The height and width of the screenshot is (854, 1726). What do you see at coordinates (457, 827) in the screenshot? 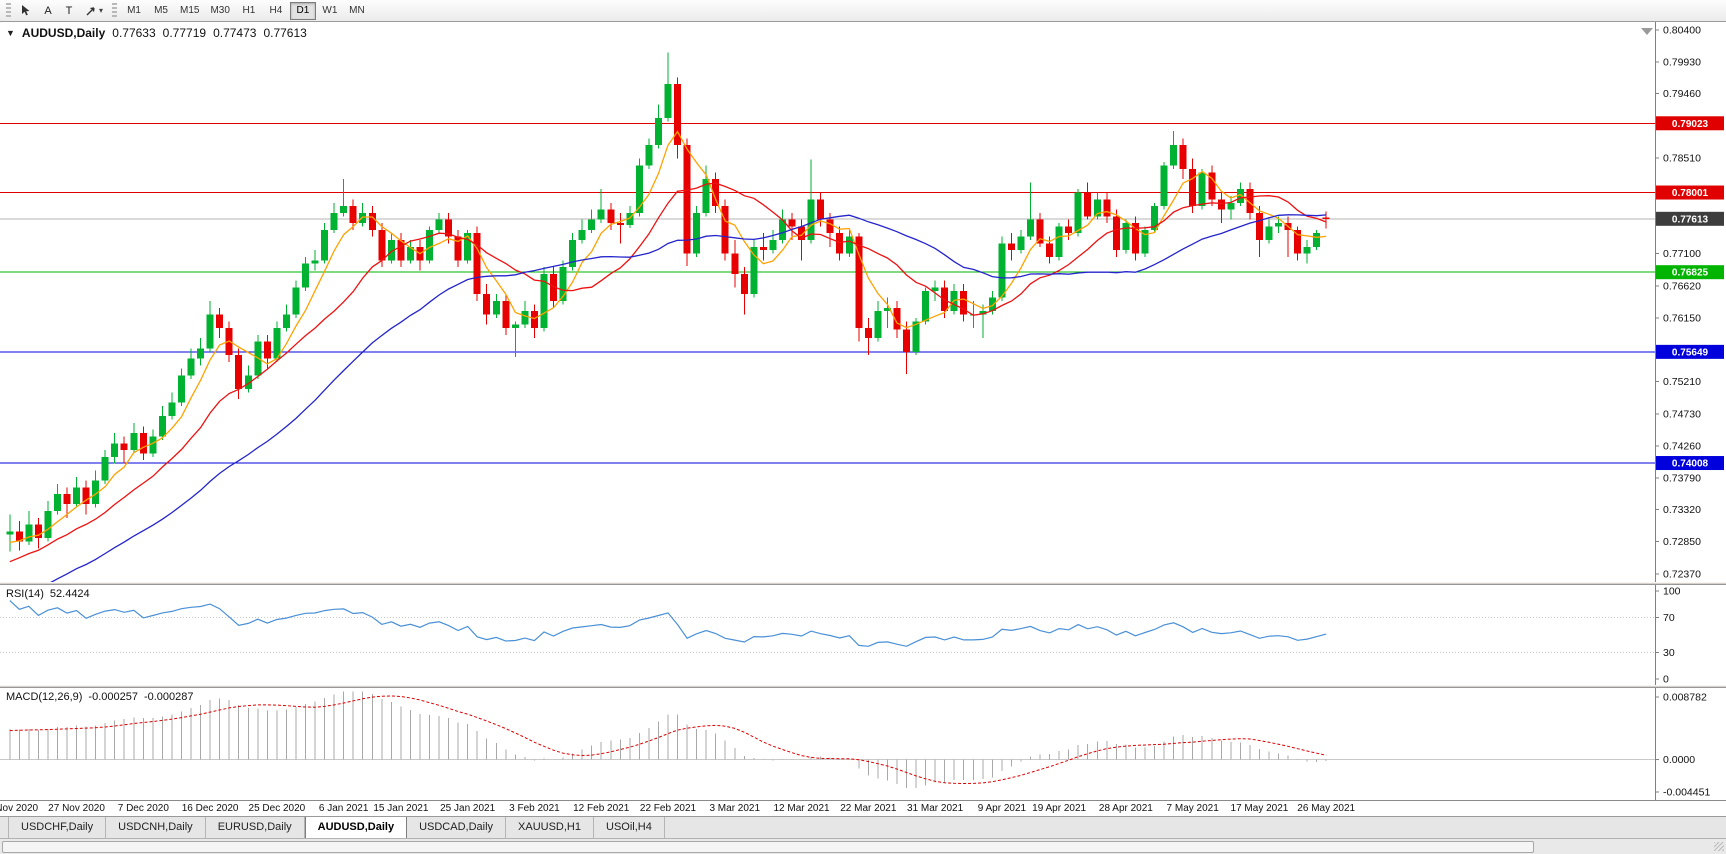
I see `chart-tab-USDCAD: USDCAD,Daily` at bounding box center [457, 827].